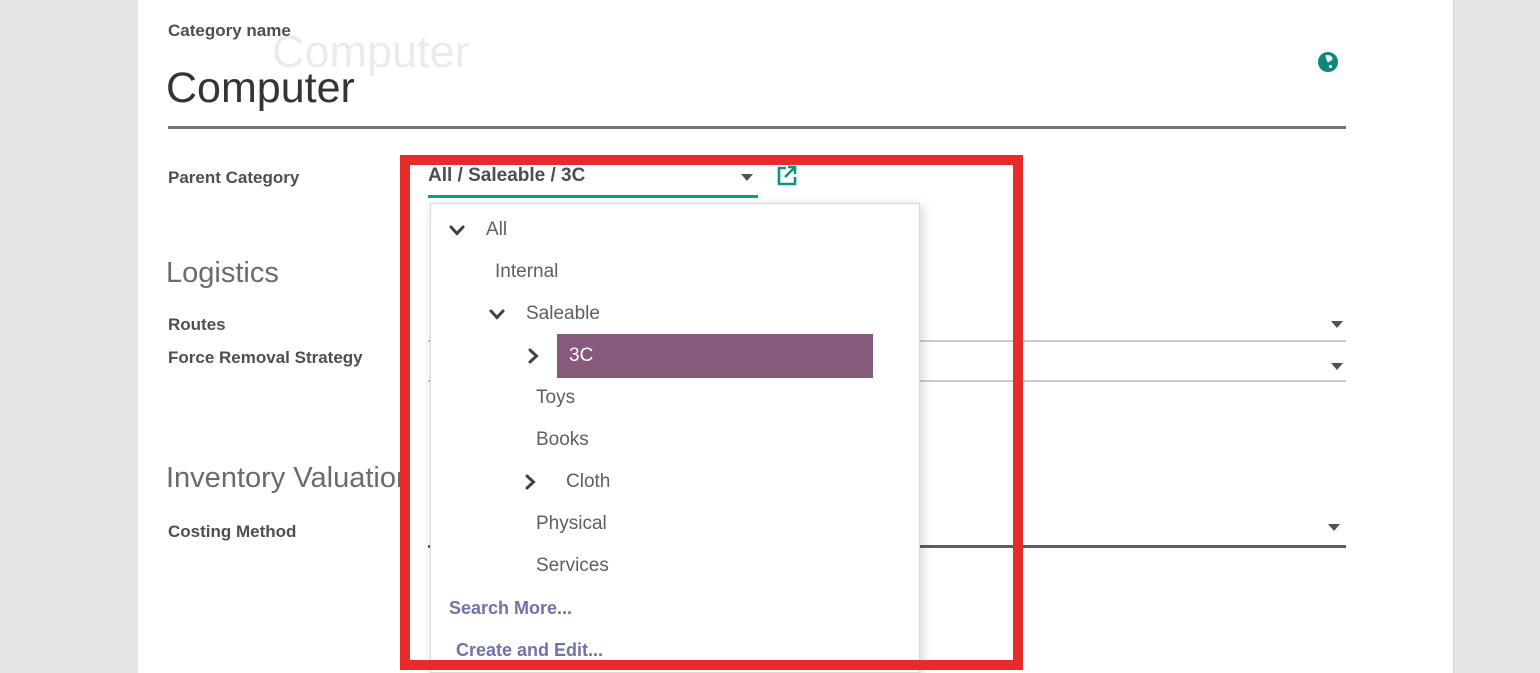  I want to click on routes-caret-down-icon, so click(1337, 324).